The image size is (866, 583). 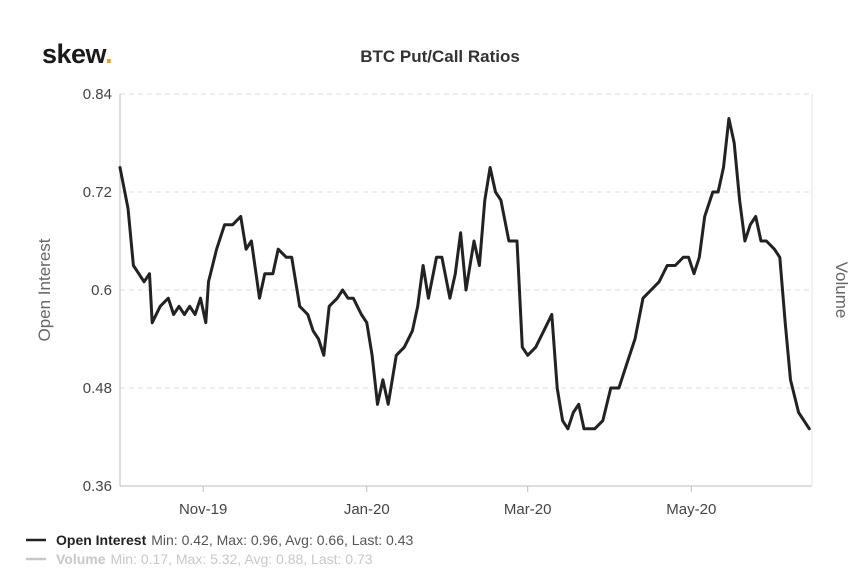 I want to click on legend-name-volume: Volume, so click(x=81, y=559).